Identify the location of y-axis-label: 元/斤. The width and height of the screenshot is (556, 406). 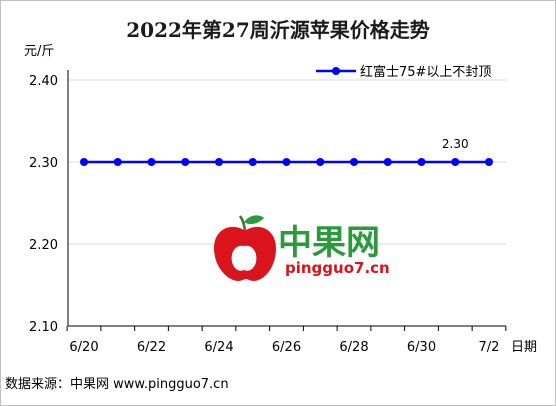
(39, 51).